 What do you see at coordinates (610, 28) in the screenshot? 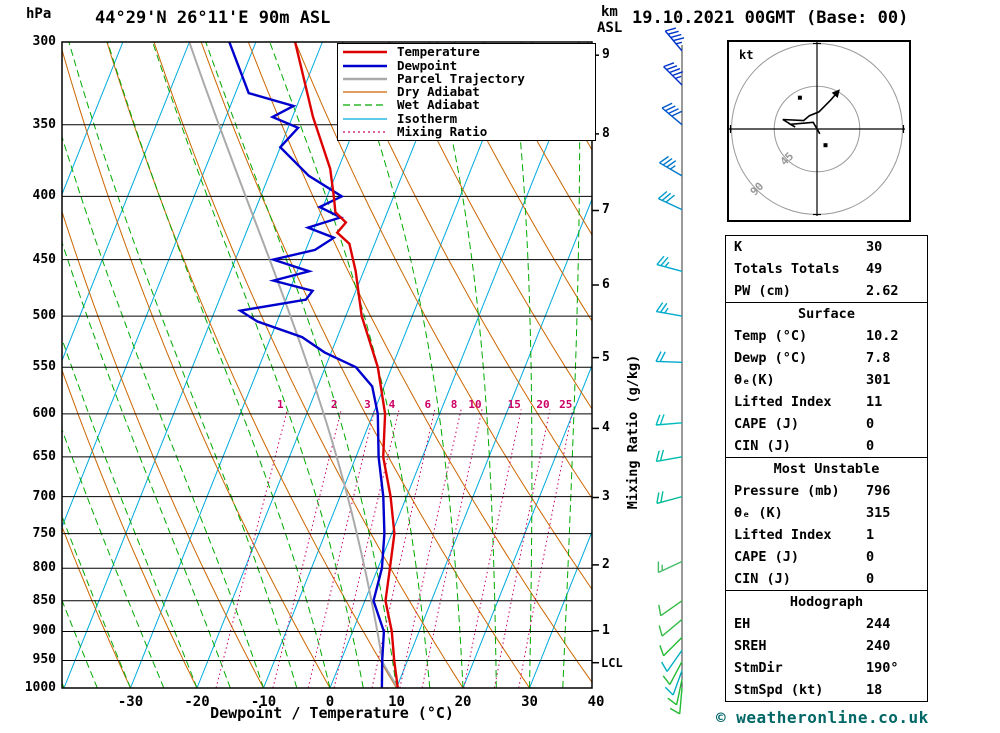
I see `altitude-axis-unit-asl: ASL` at bounding box center [610, 28].